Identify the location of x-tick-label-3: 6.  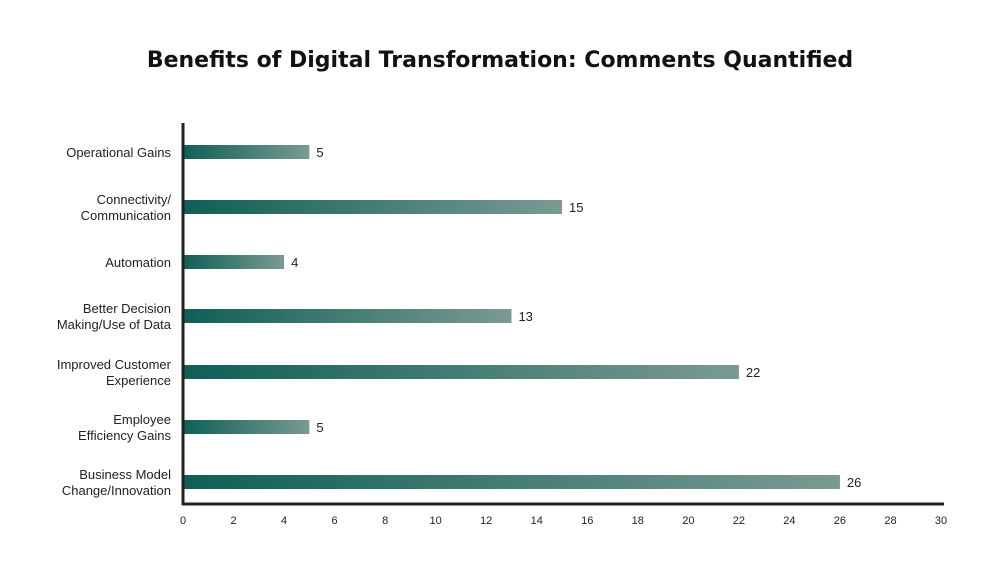
(335, 521).